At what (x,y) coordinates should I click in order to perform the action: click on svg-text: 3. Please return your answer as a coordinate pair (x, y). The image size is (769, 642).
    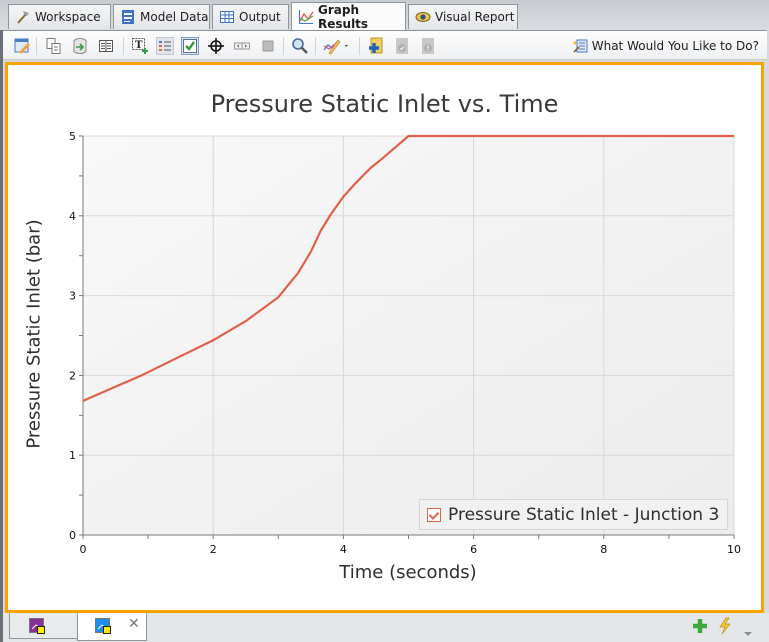
    Looking at the image, I should click on (72, 296).